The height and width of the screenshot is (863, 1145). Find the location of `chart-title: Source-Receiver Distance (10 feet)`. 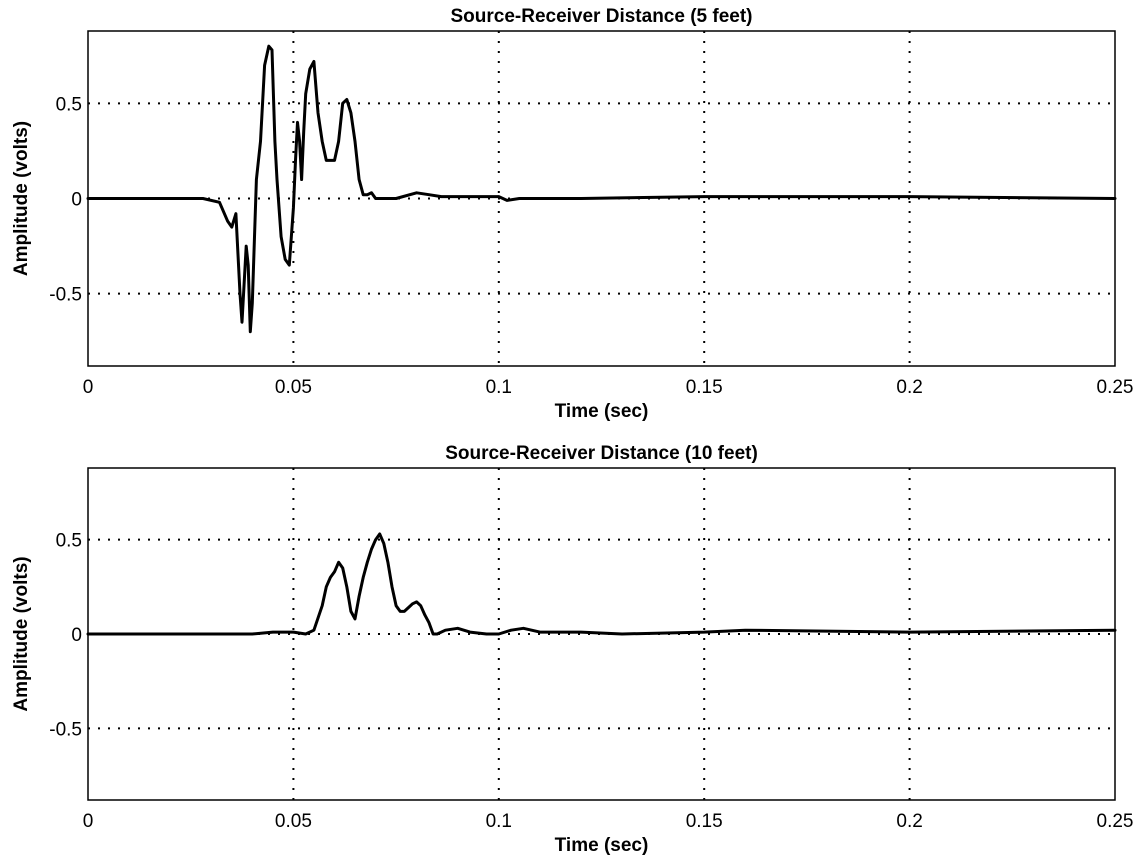

chart-title: Source-Receiver Distance (10 feet) is located at coordinates (601, 453).